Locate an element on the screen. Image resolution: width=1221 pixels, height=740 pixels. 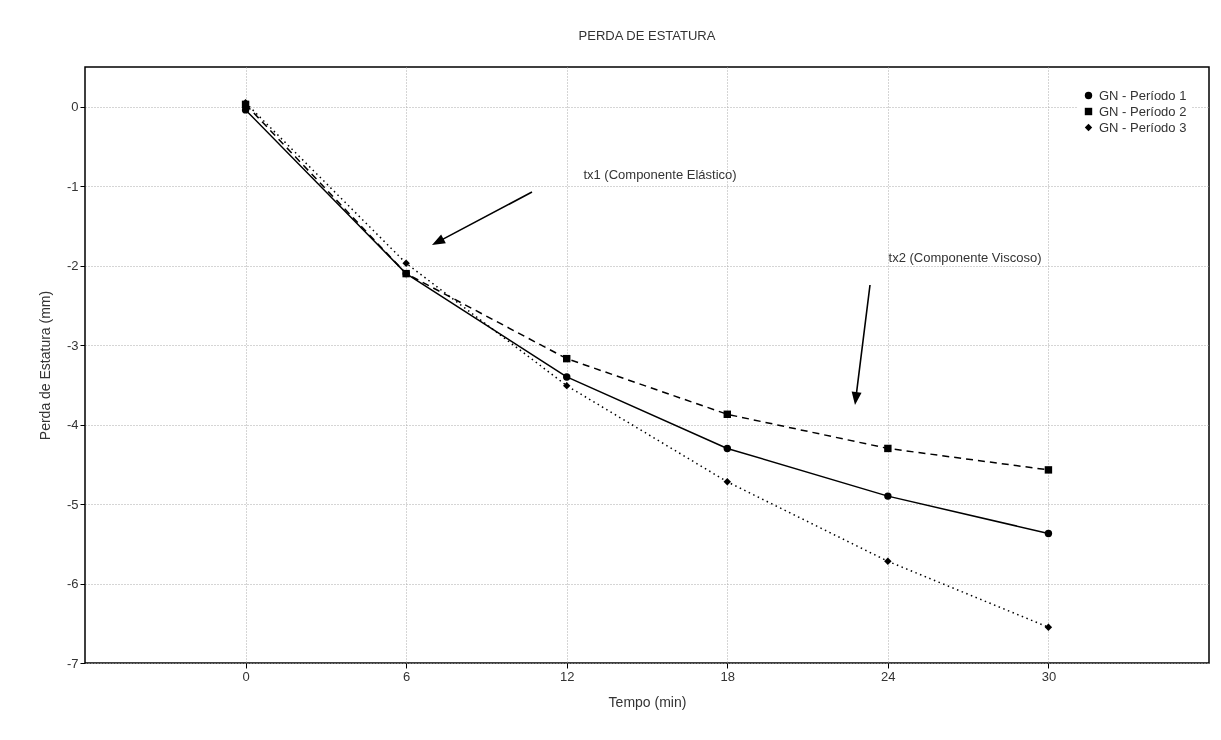
x-tick-label: 12 is located at coordinates (567, 676).